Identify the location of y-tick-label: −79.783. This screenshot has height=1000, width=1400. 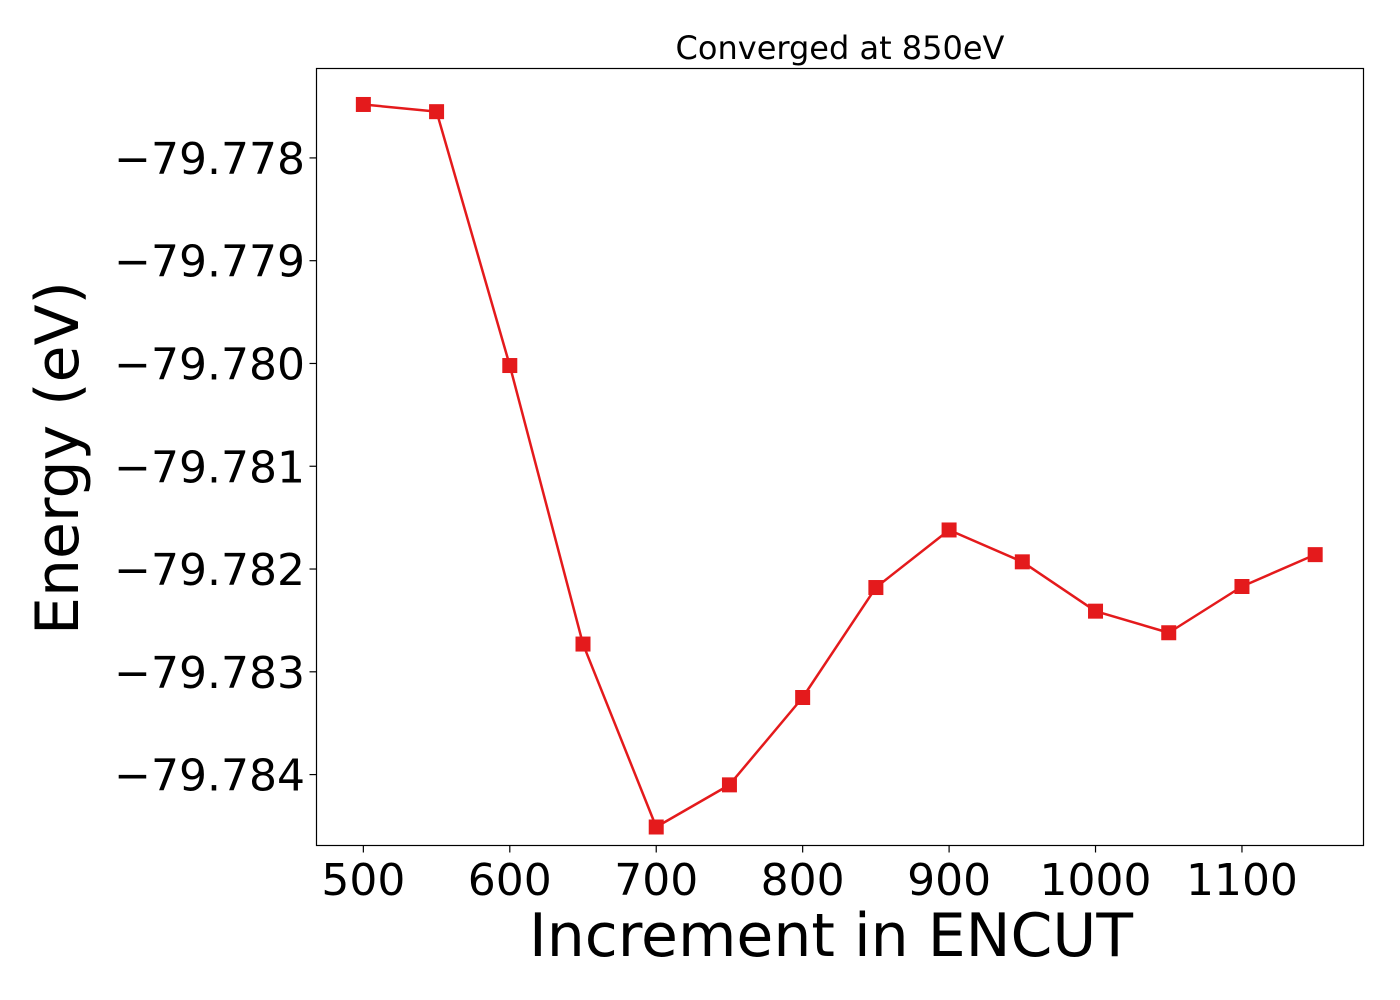
(209, 673).